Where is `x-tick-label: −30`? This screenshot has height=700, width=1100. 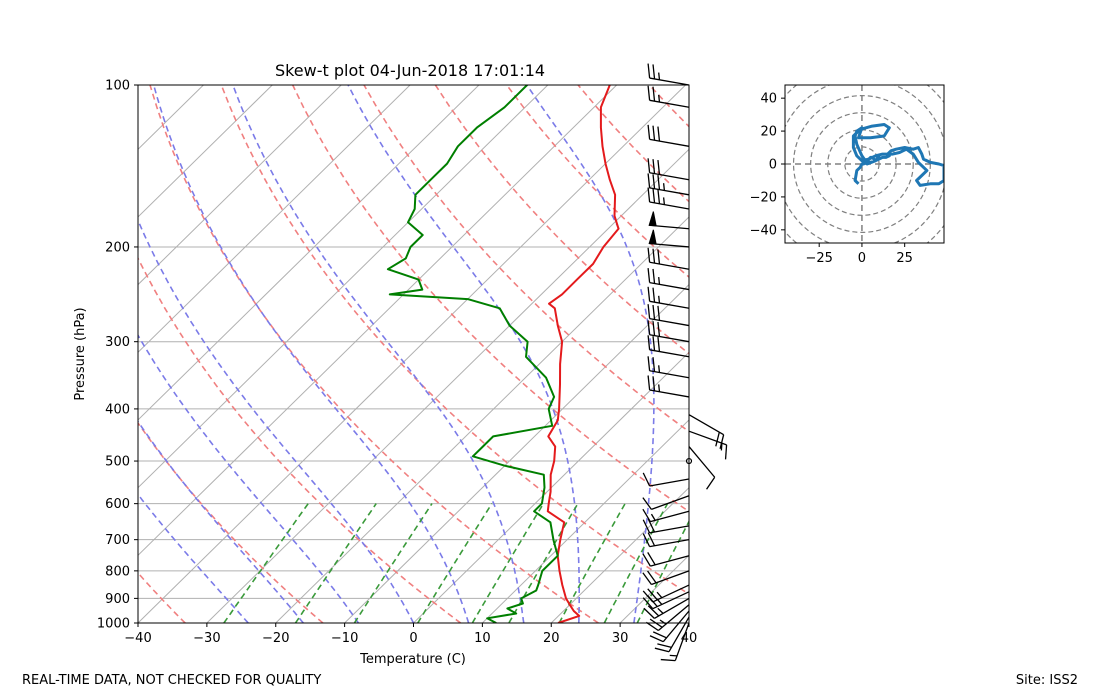
x-tick-label: −30 is located at coordinates (206, 638).